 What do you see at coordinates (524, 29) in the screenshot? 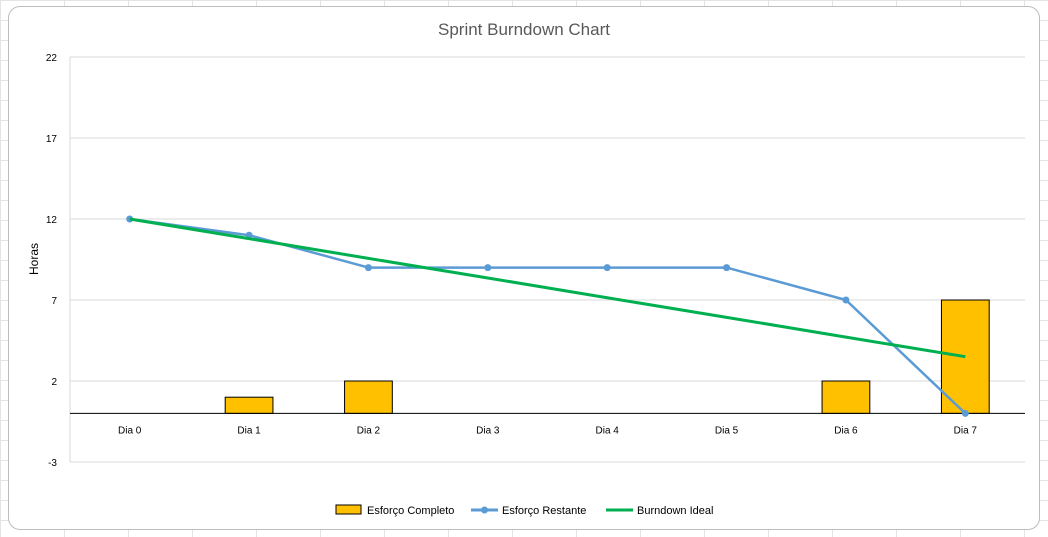
I see `chart-title: Sprint Burndown Chart` at bounding box center [524, 29].